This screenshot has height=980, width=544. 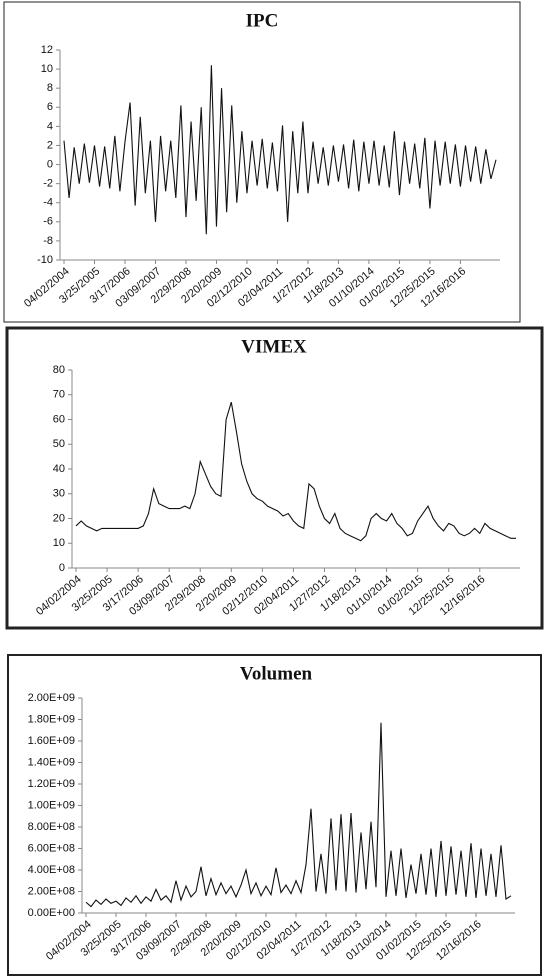 I want to click on y-tick-label: 8, so click(x=50, y=88).